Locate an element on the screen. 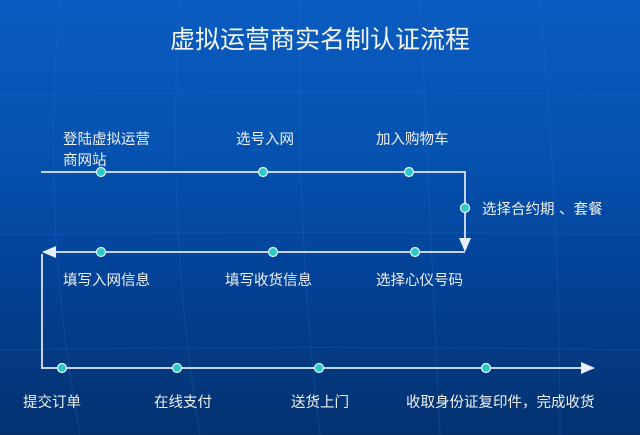  step-label: 选号入网 is located at coordinates (265, 140).